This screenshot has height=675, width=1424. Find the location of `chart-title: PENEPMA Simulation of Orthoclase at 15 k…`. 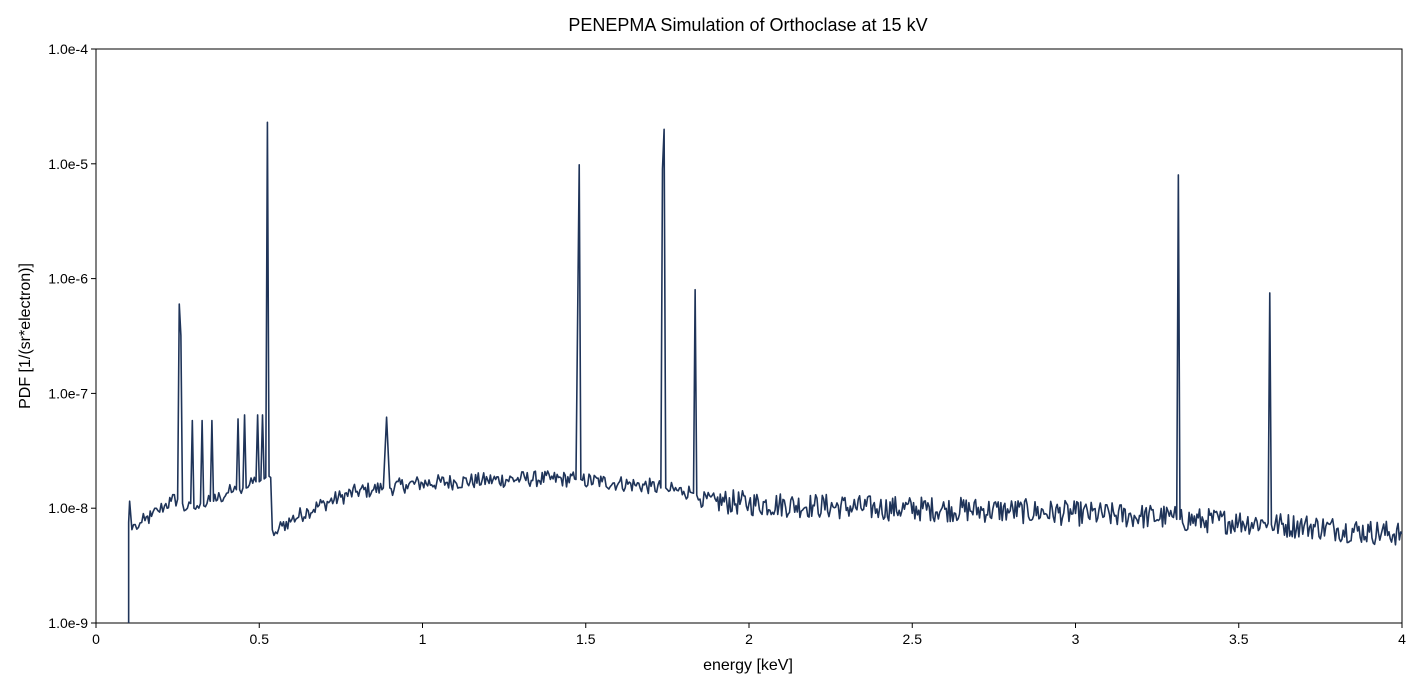

chart-title: PENEPMA Simulation of Orthoclase at 15 k… is located at coordinates (747, 25).